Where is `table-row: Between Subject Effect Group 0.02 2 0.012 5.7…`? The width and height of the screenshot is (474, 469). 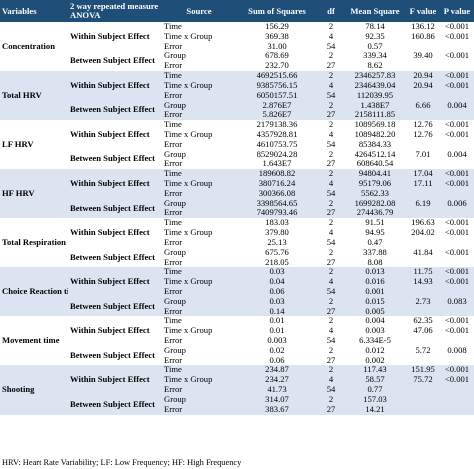 table-row: Between Subject Effect Group 0.02 2 0.012 5.7… is located at coordinates (237, 355).